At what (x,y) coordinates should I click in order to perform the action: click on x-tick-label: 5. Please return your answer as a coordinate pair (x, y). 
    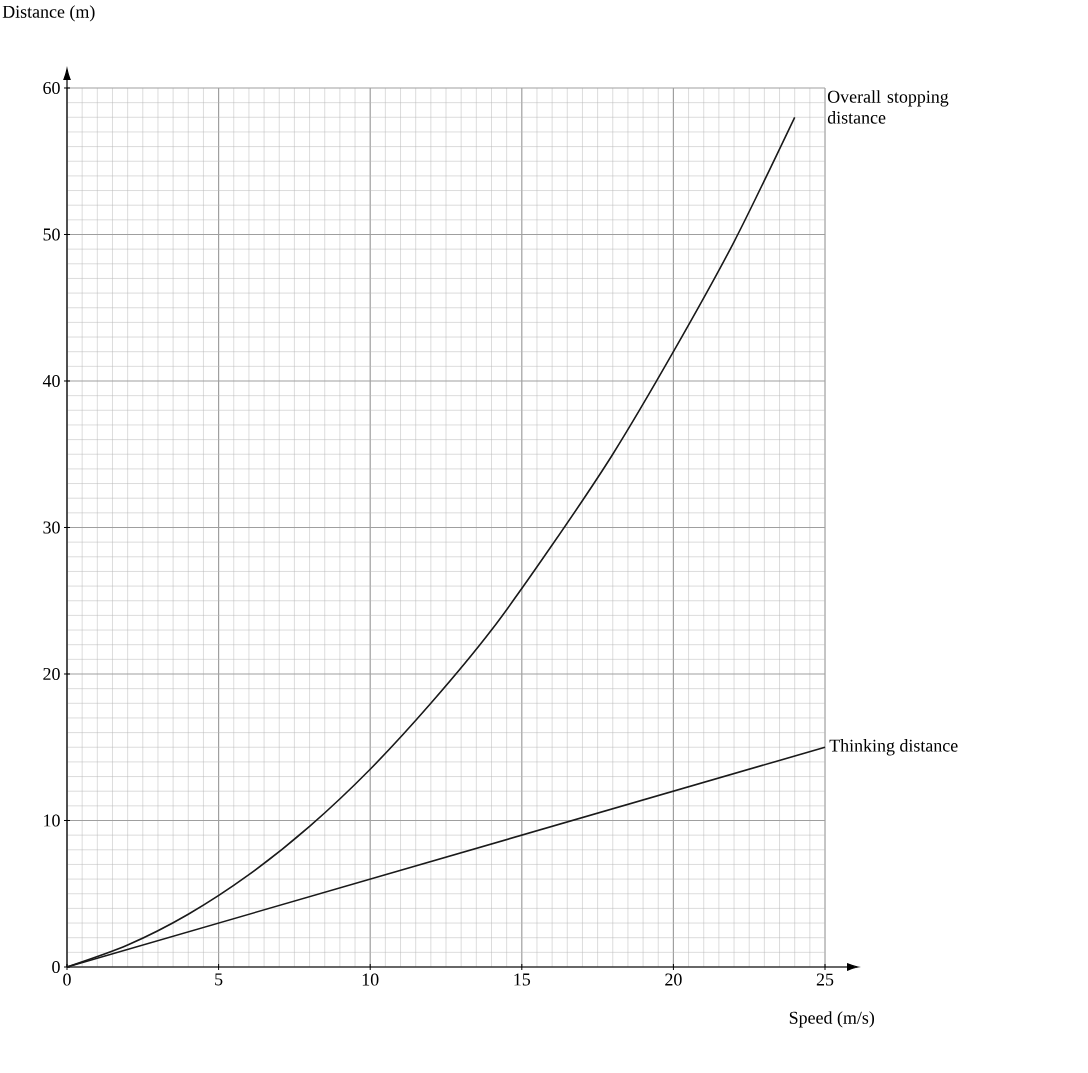
    Looking at the image, I should click on (219, 979).